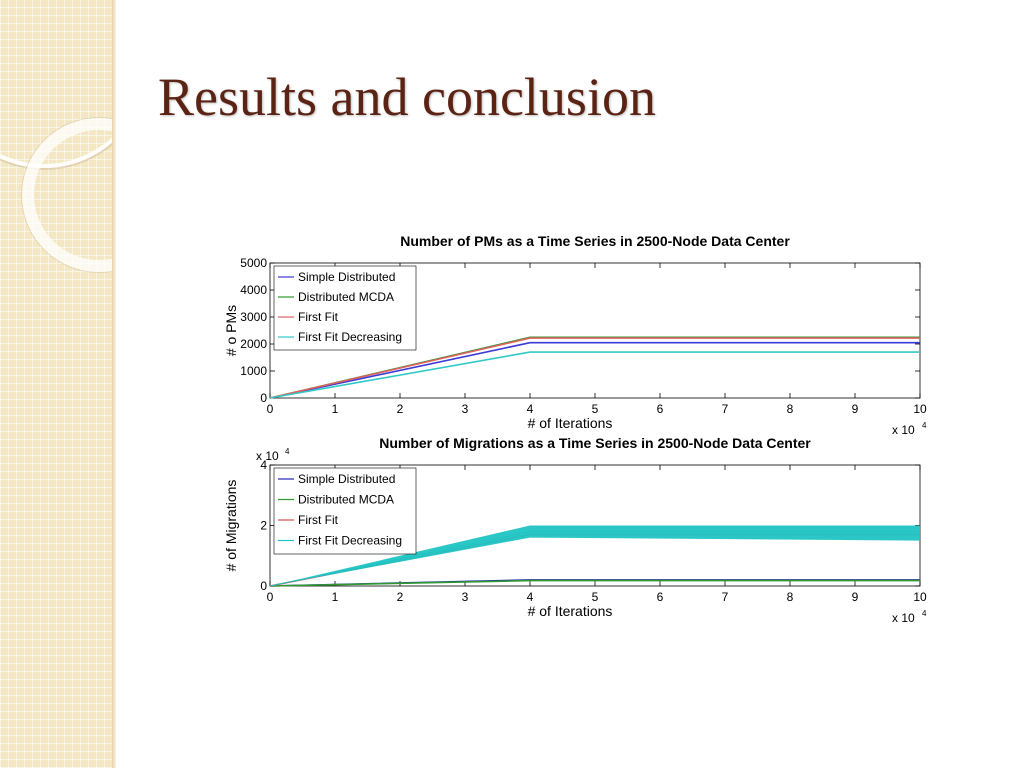  Describe the element at coordinates (114, 384) in the screenshot. I see `sidebar-edge` at that location.